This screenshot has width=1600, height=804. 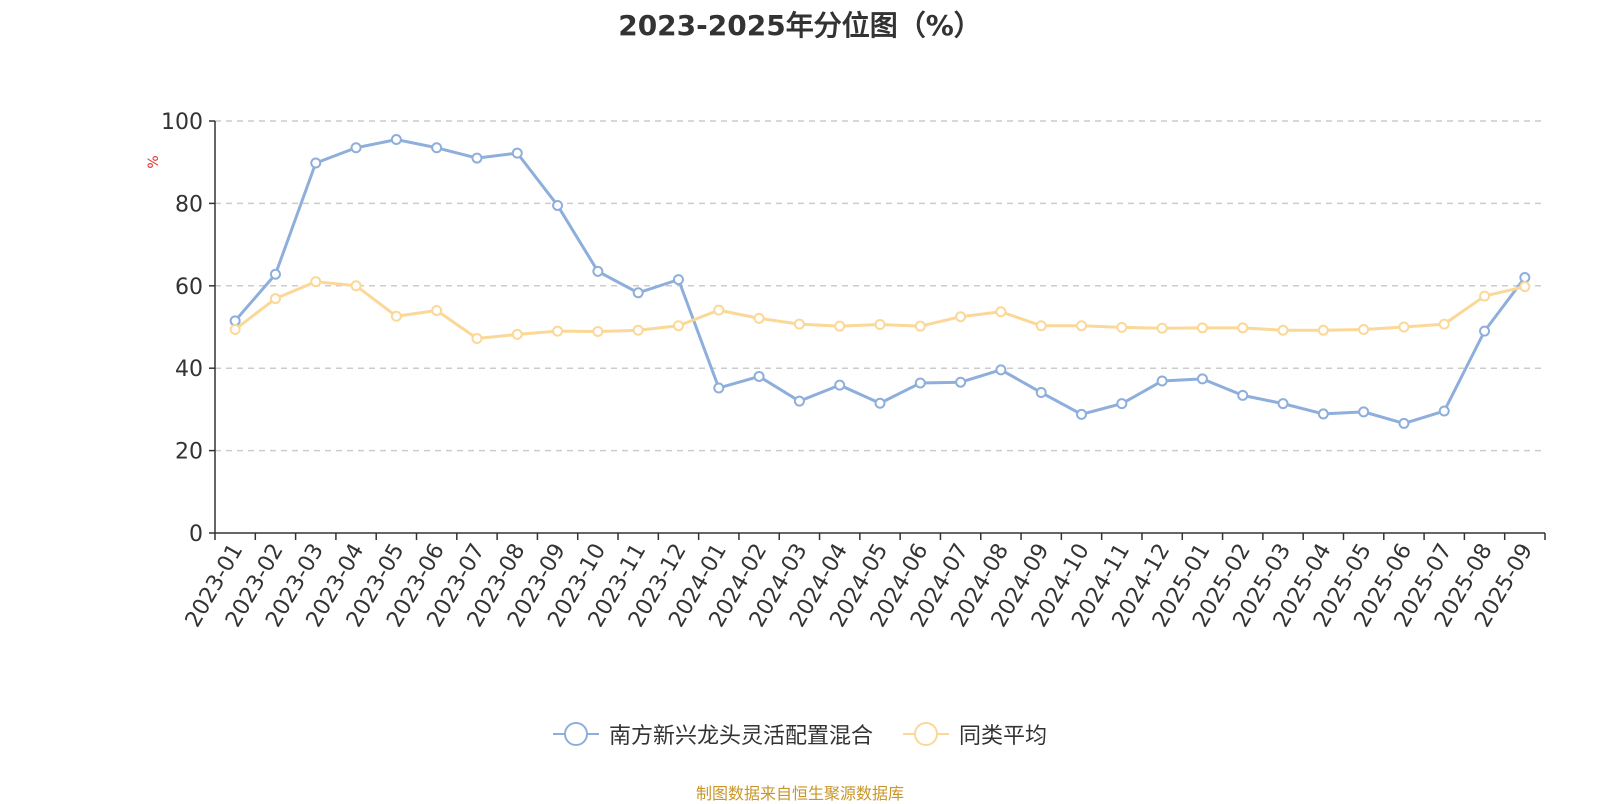 I want to click on y-axis-label: %, so click(x=154, y=161).